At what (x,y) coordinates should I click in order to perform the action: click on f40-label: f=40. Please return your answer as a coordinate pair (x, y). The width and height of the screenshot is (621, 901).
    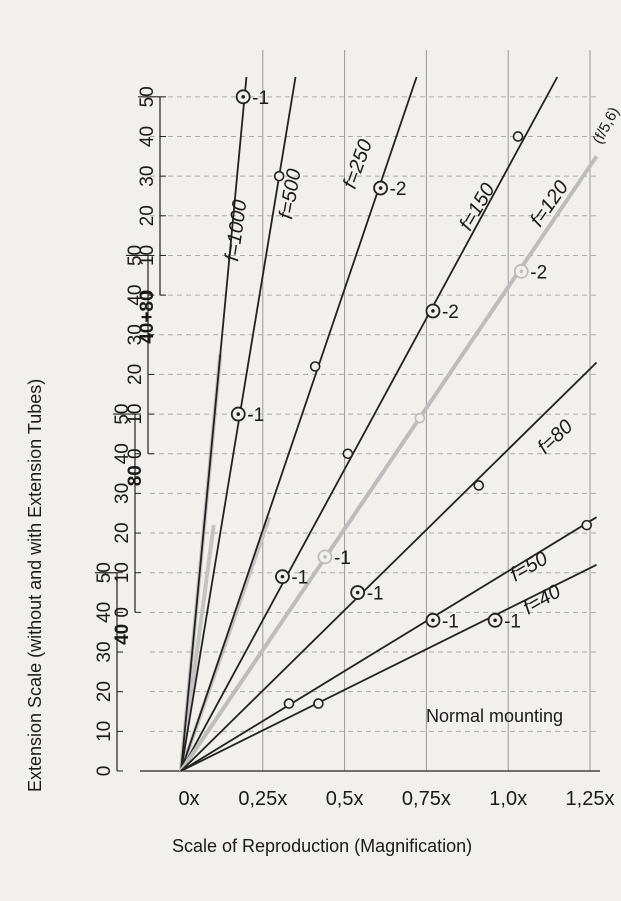
    Looking at the image, I should click on (542, 600).